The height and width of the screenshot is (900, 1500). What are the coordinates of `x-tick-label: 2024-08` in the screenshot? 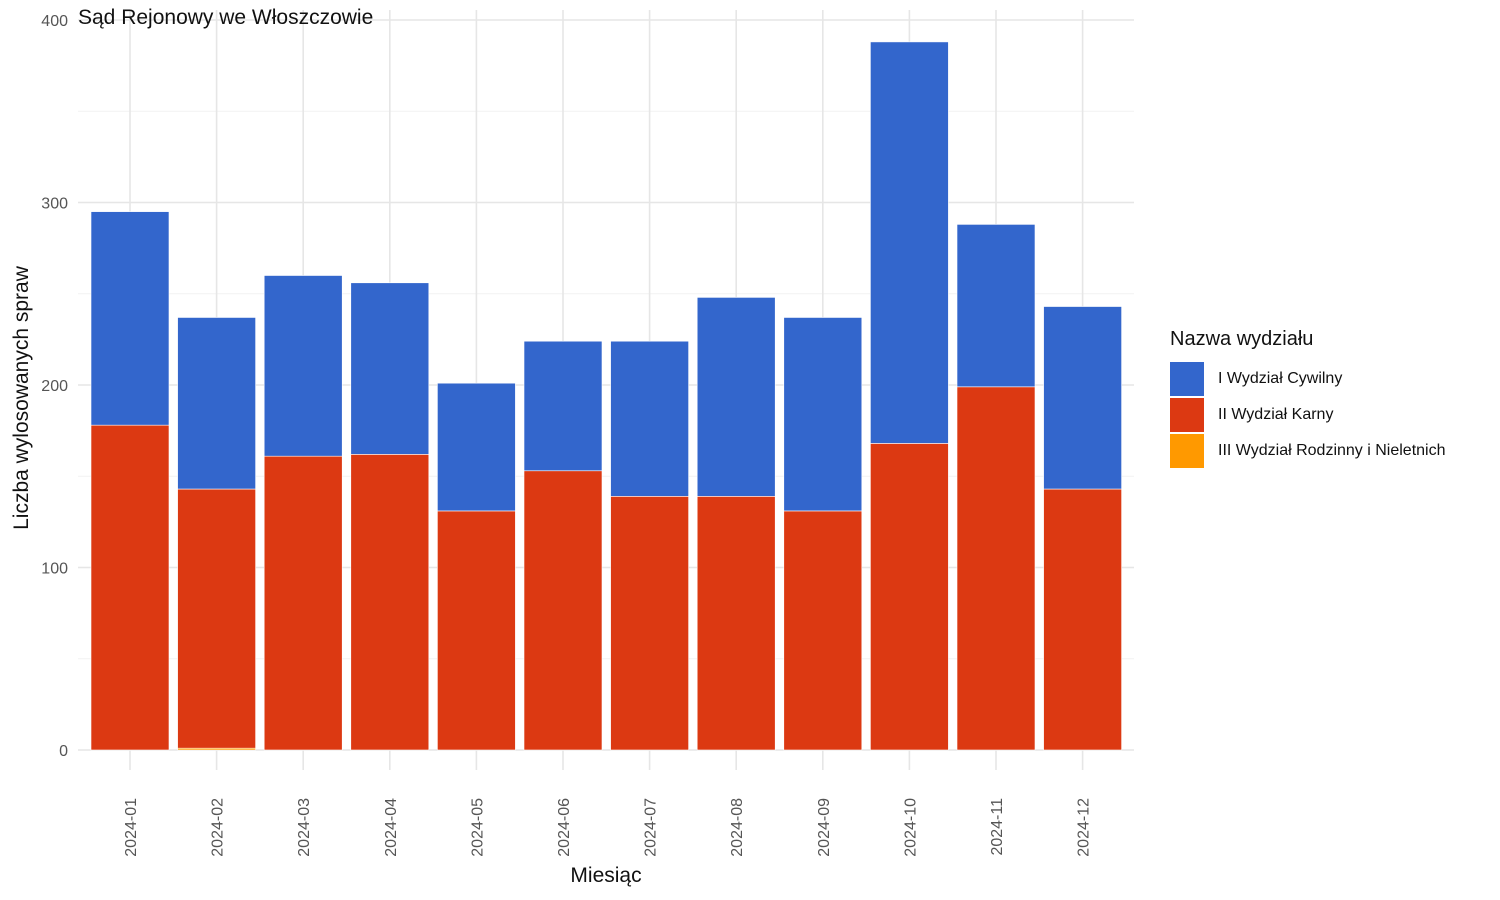 It's located at (737, 827).